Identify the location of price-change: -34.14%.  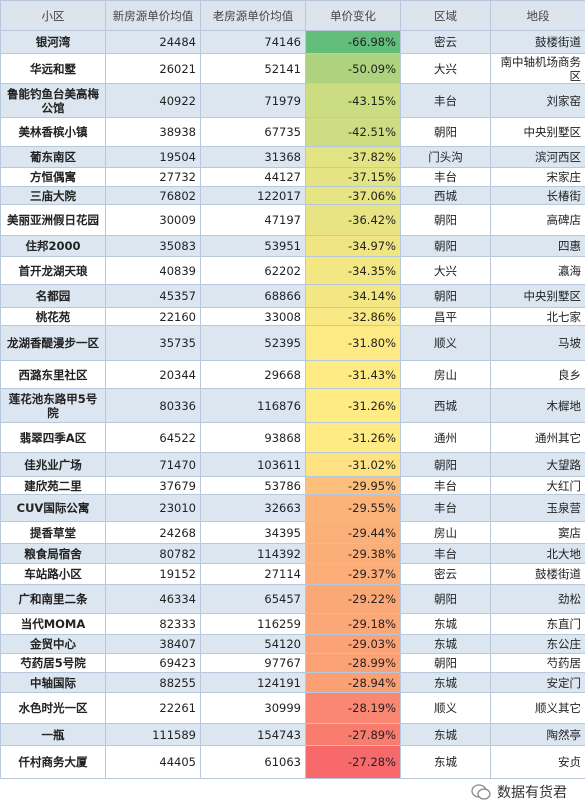
(353, 296).